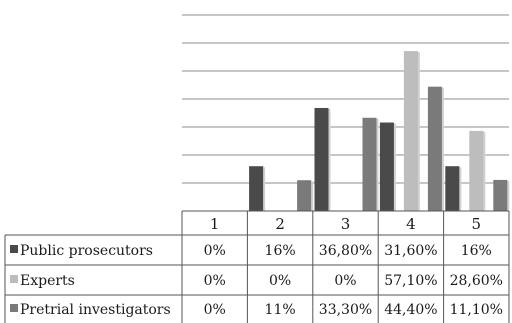  I want to click on category-label: 4, so click(411, 224).